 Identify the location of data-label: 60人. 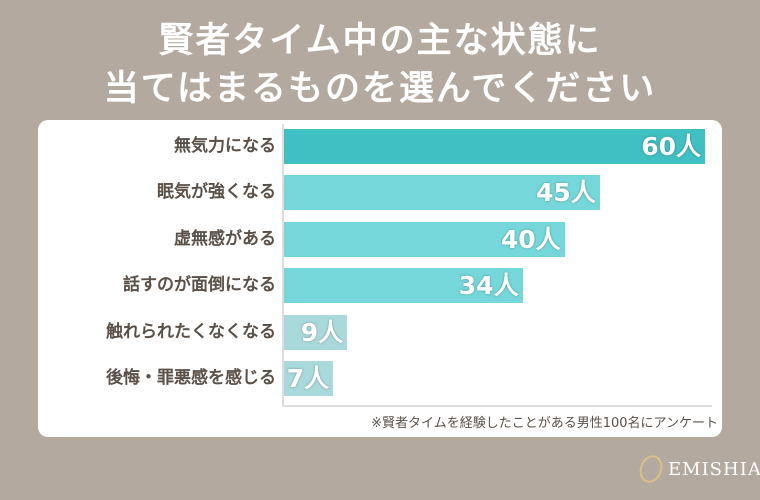
(671, 146).